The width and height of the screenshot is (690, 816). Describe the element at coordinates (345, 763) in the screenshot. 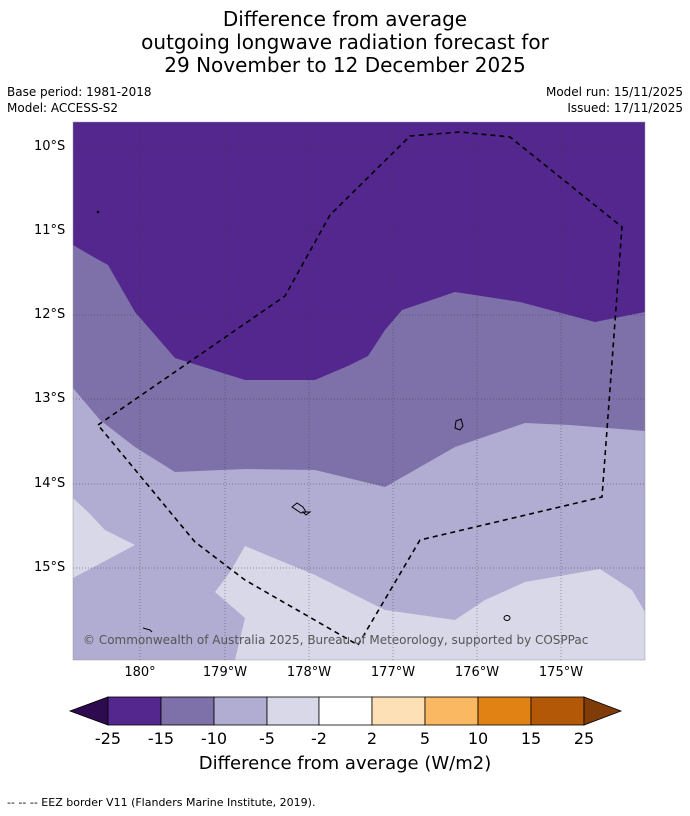

I see `colorbar-title: Difference from average (W/m2)` at that location.